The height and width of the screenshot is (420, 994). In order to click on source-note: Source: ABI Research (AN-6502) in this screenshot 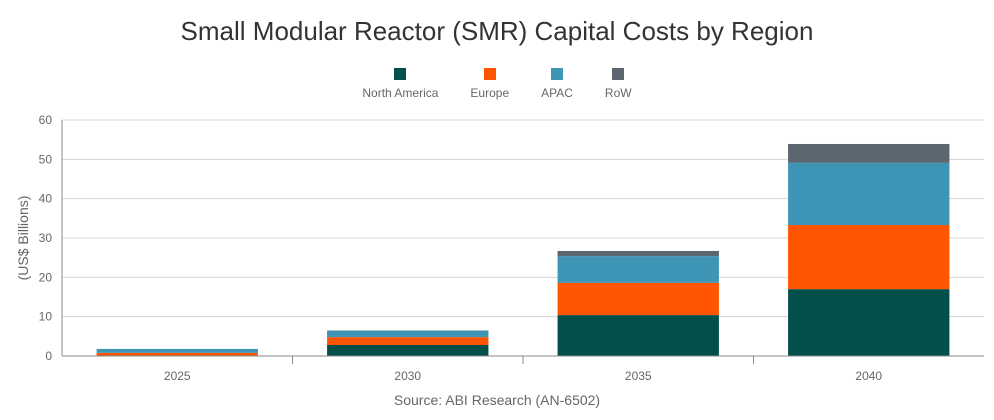, I will do `click(497, 400)`.